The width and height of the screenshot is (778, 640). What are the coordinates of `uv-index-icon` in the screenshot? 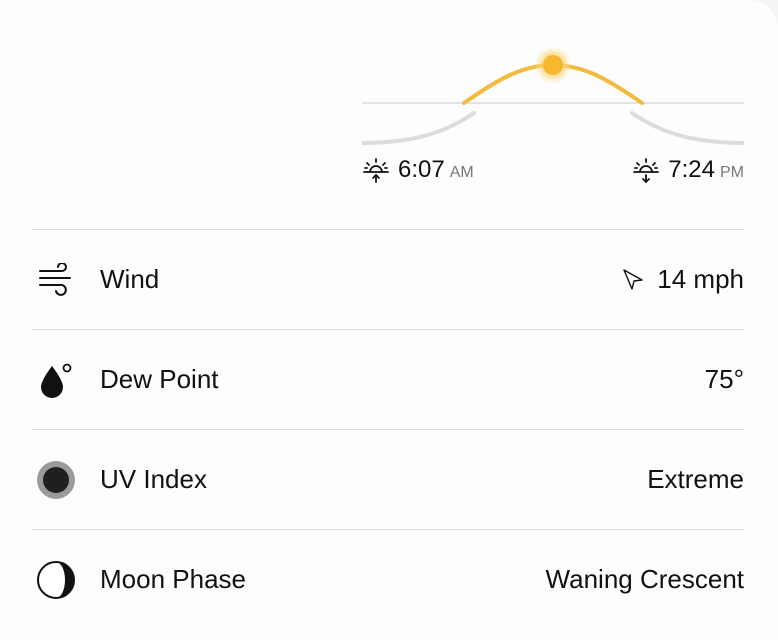 It's located at (56, 480).